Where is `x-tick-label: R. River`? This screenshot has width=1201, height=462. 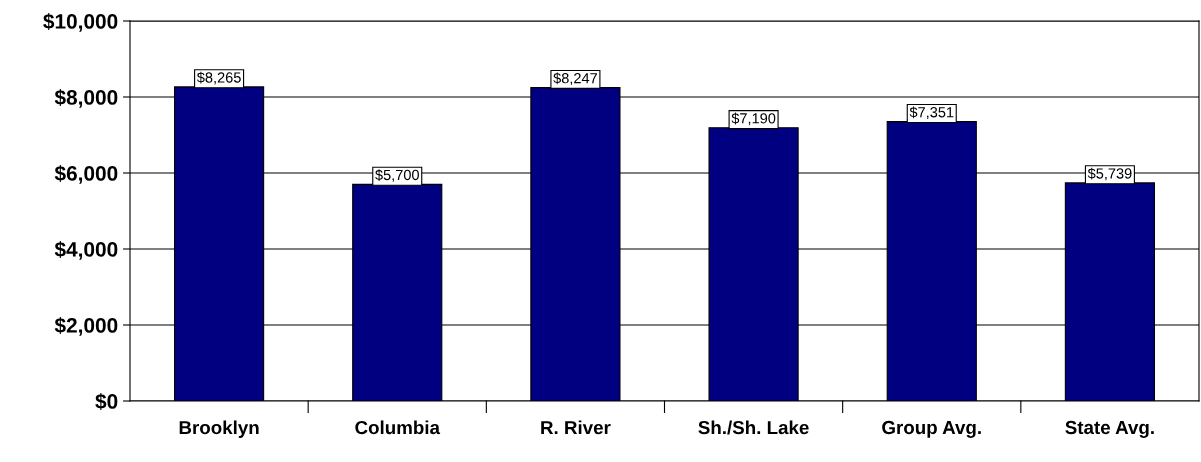 x-tick-label: R. River is located at coordinates (576, 427).